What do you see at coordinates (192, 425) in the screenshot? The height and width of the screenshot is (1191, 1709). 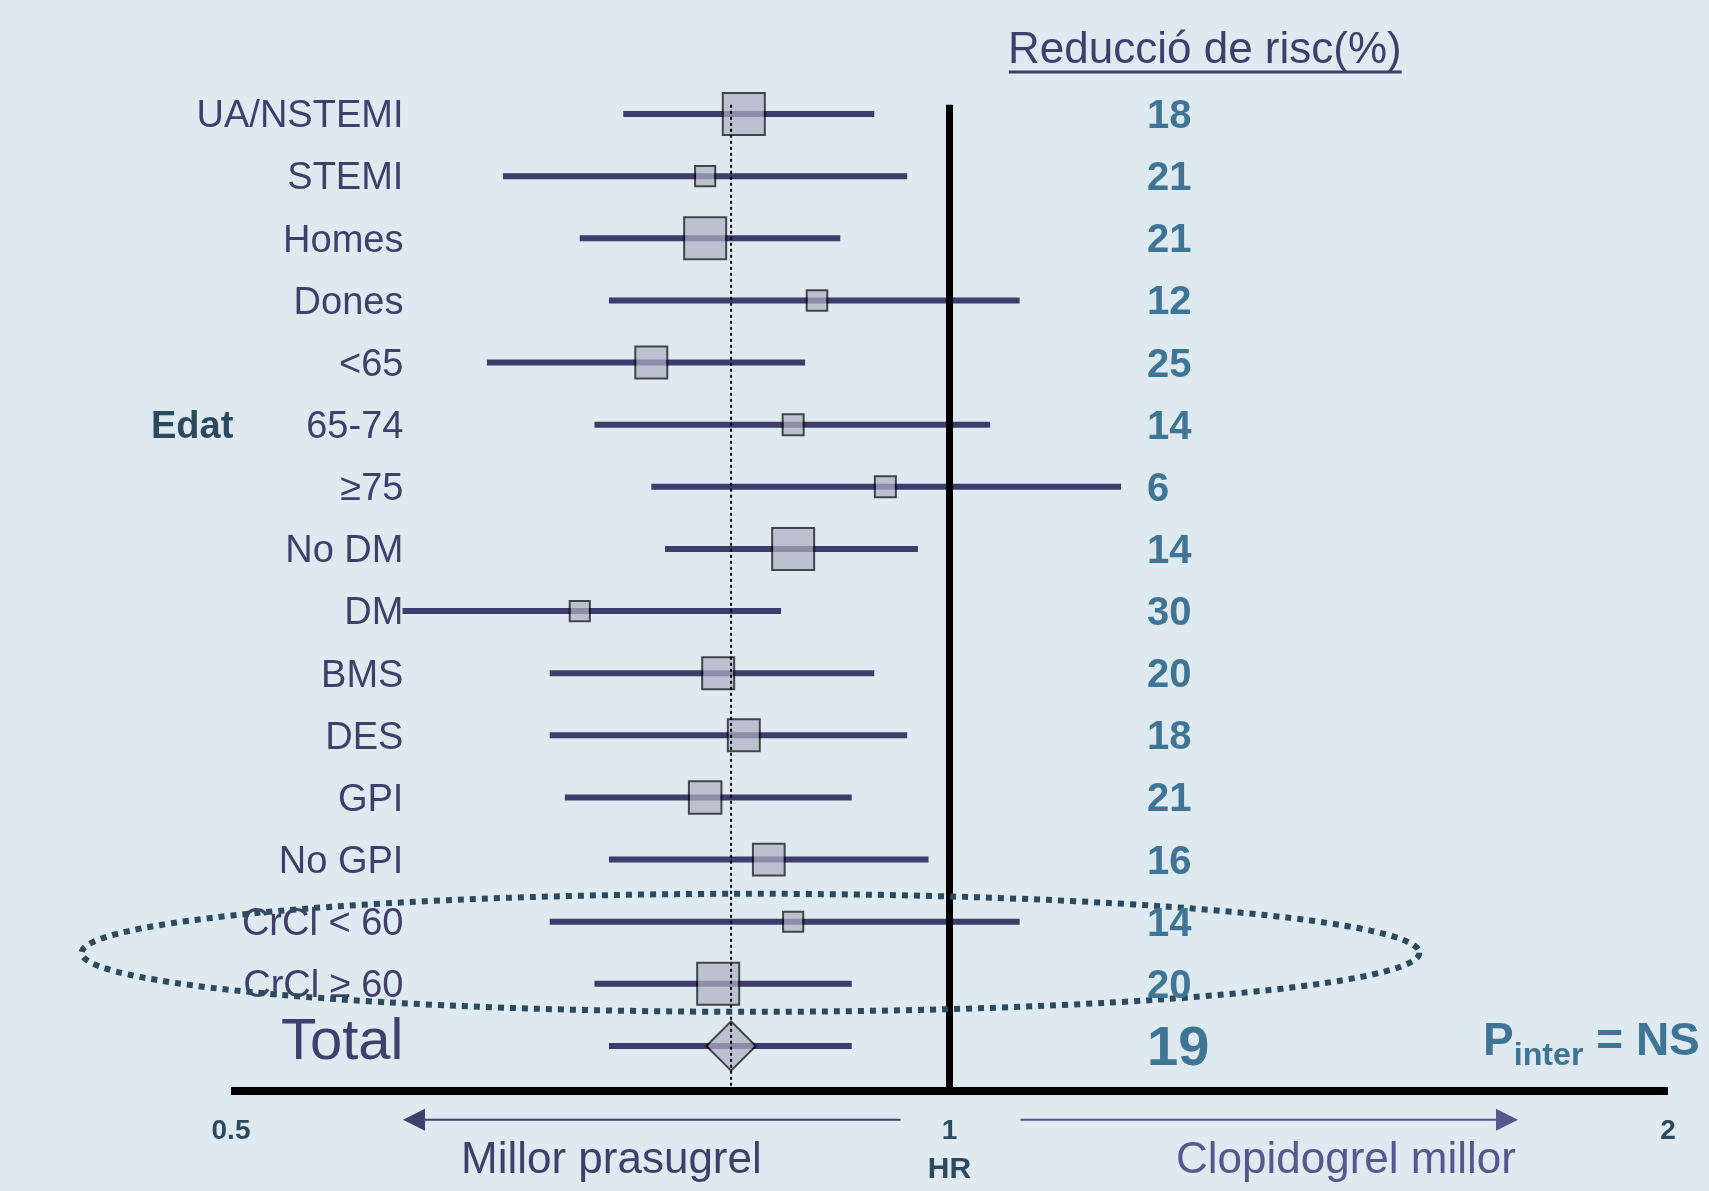 I see `annotation: Edat` at bounding box center [192, 425].